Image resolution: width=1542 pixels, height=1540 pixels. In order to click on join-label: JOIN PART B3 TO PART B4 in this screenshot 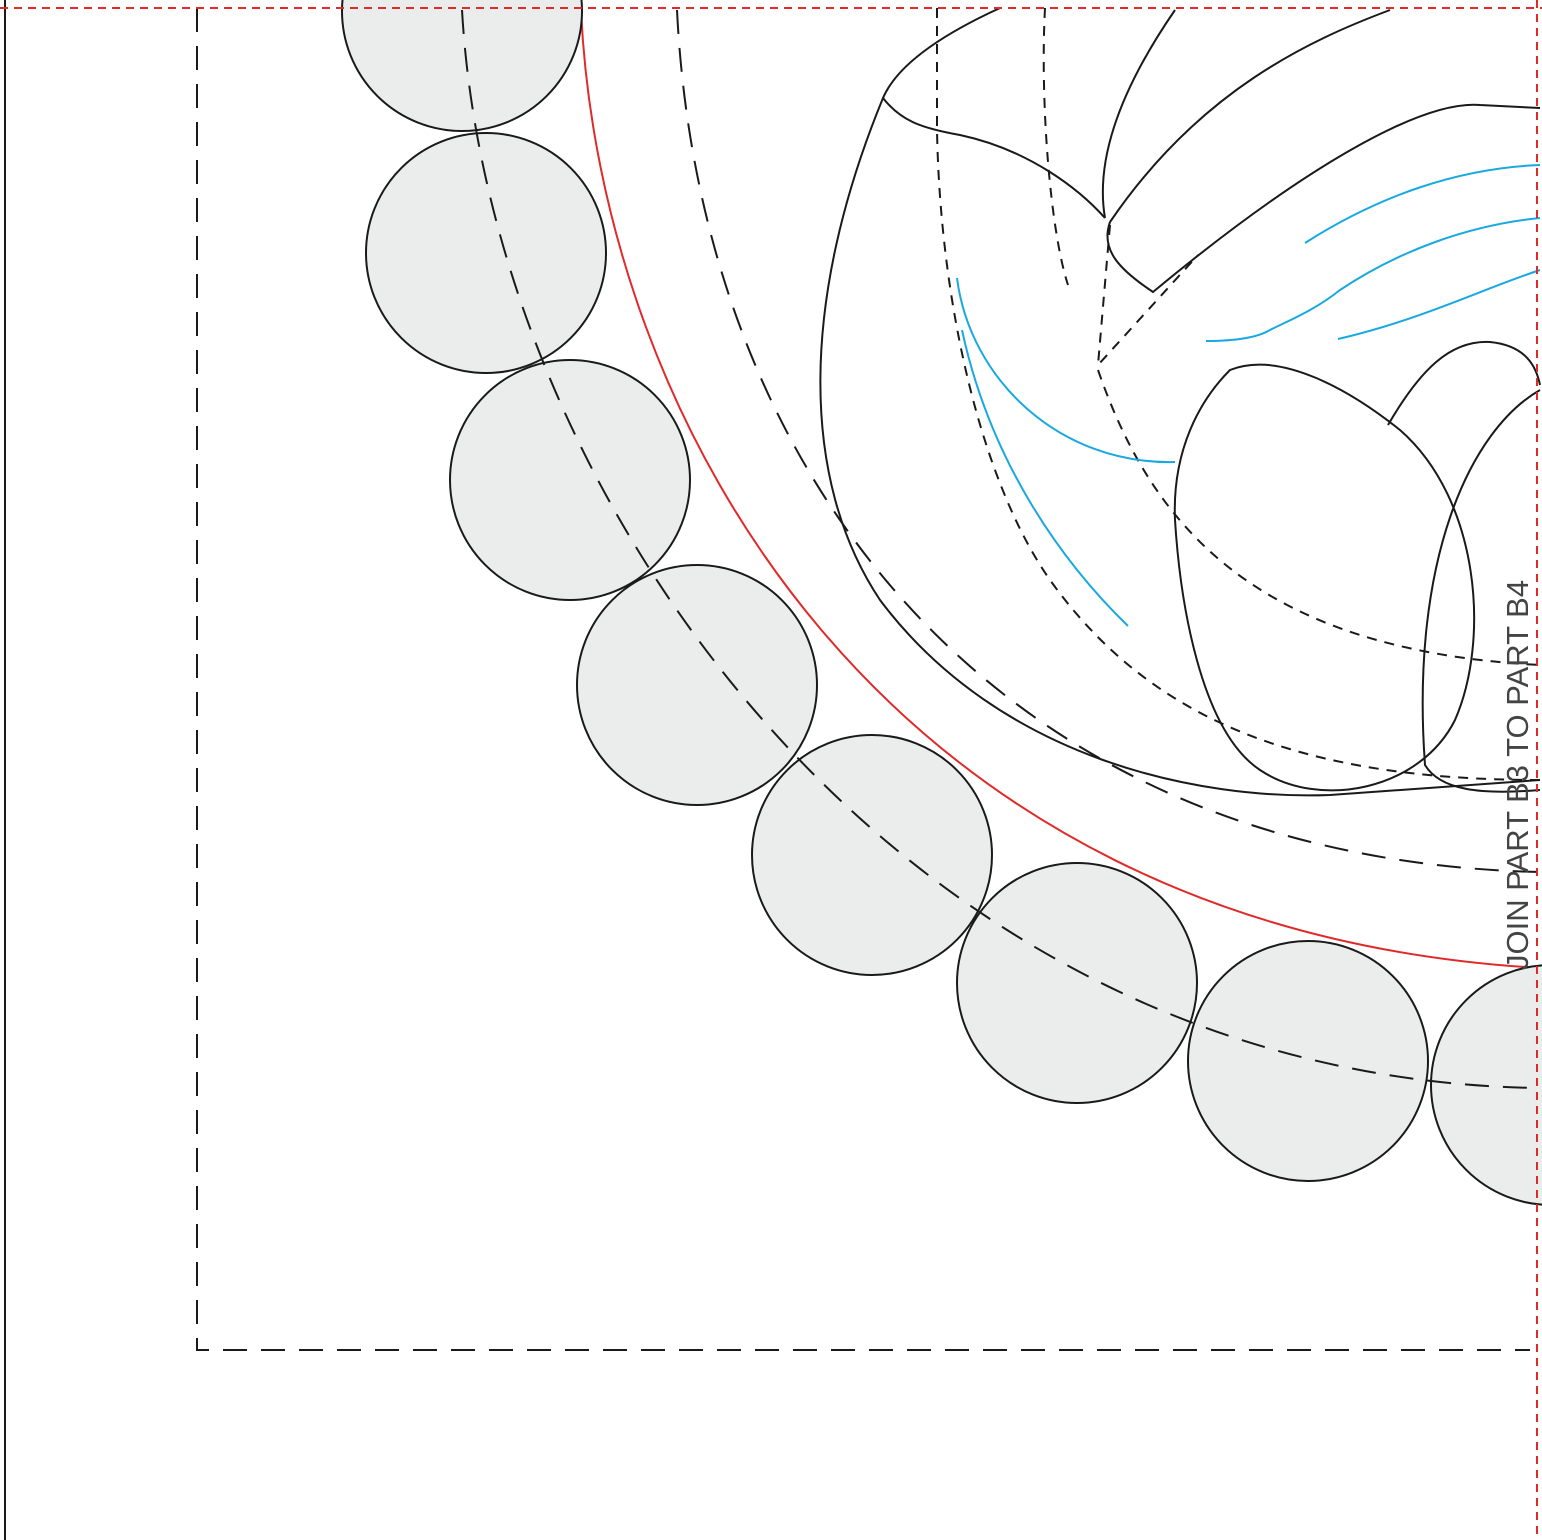, I will do `click(1517, 775)`.